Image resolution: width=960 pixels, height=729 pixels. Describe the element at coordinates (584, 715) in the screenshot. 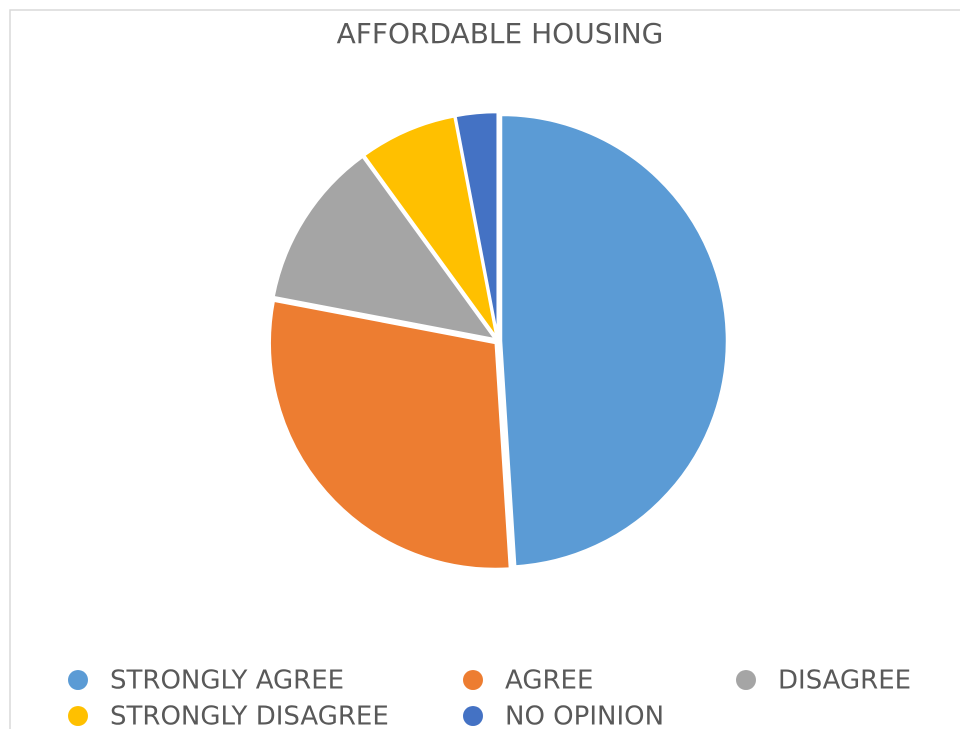

I see `legend-label: NO OPINION` at that location.